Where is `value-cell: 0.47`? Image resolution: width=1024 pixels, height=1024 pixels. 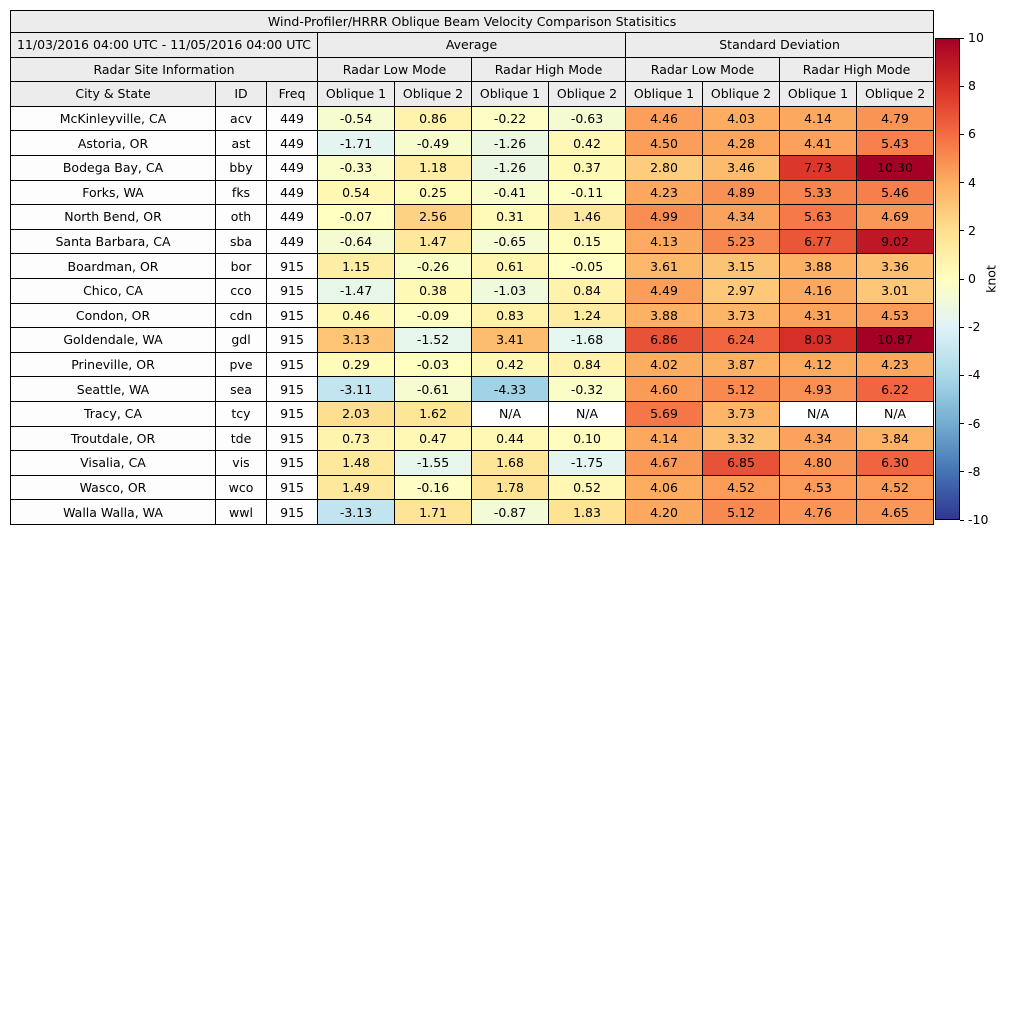
value-cell: 0.47 is located at coordinates (433, 438).